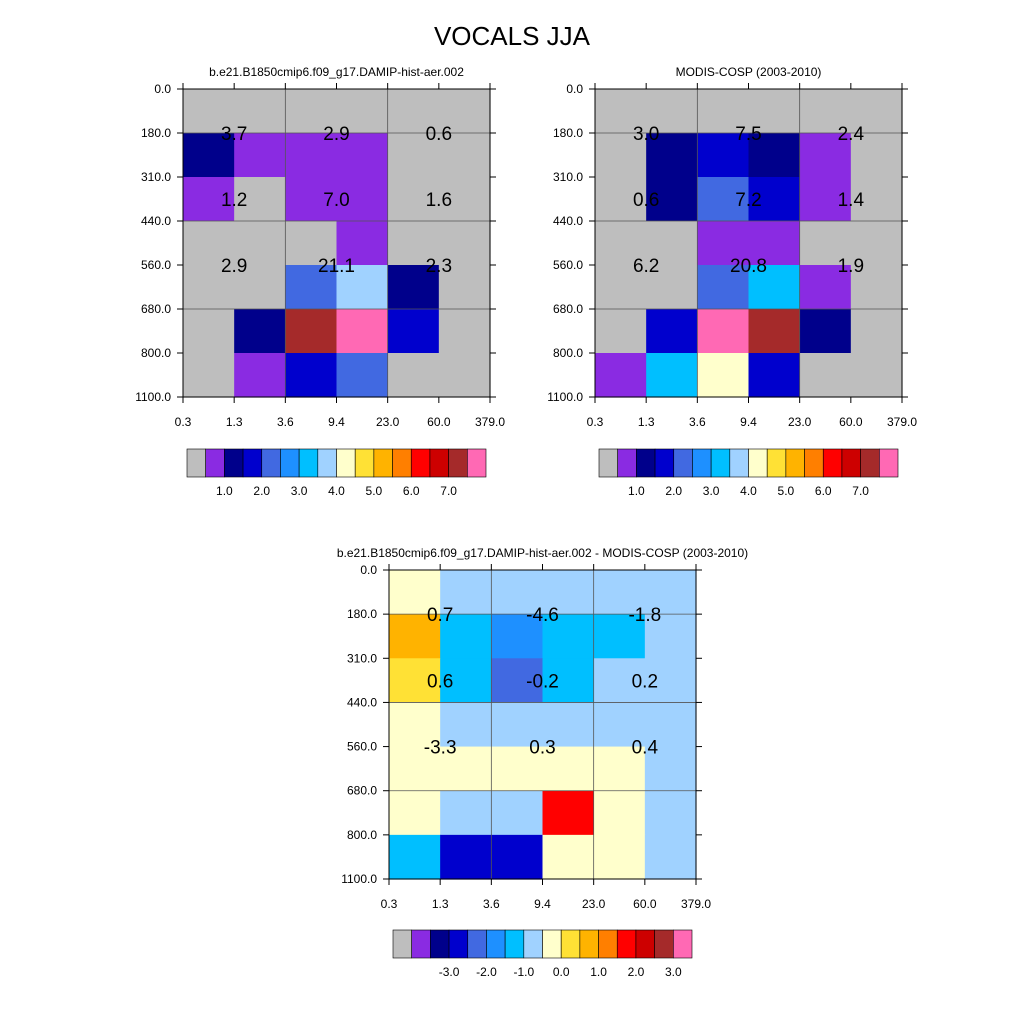 The width and height of the screenshot is (1024, 1024). Describe the element at coordinates (646, 134) in the screenshot. I see `cell-value-label: 3.0` at that location.